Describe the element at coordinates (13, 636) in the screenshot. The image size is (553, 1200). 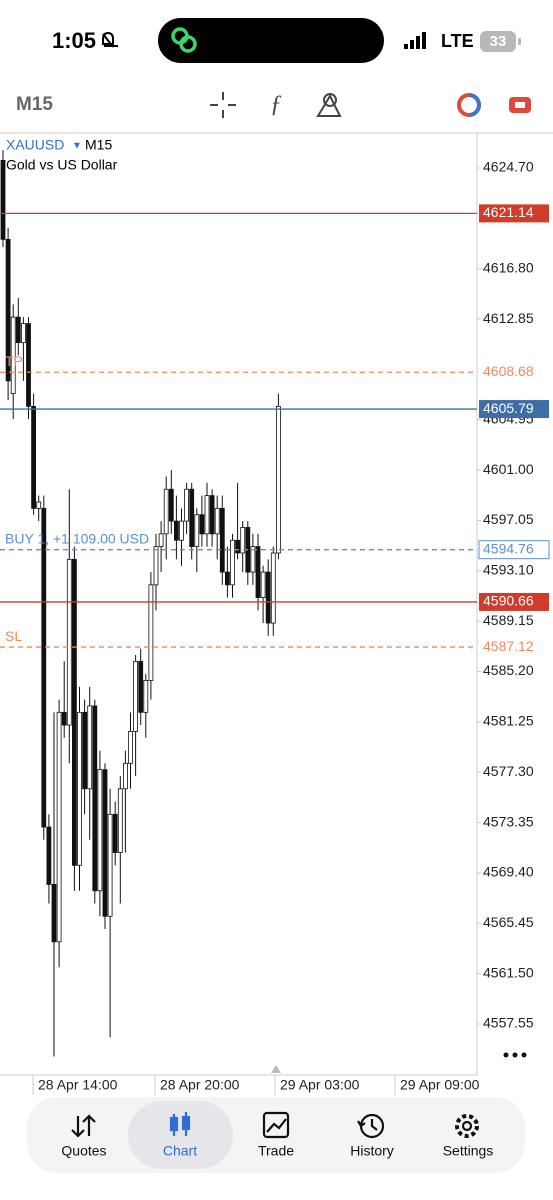
I see `level-annotation: SL` at that location.